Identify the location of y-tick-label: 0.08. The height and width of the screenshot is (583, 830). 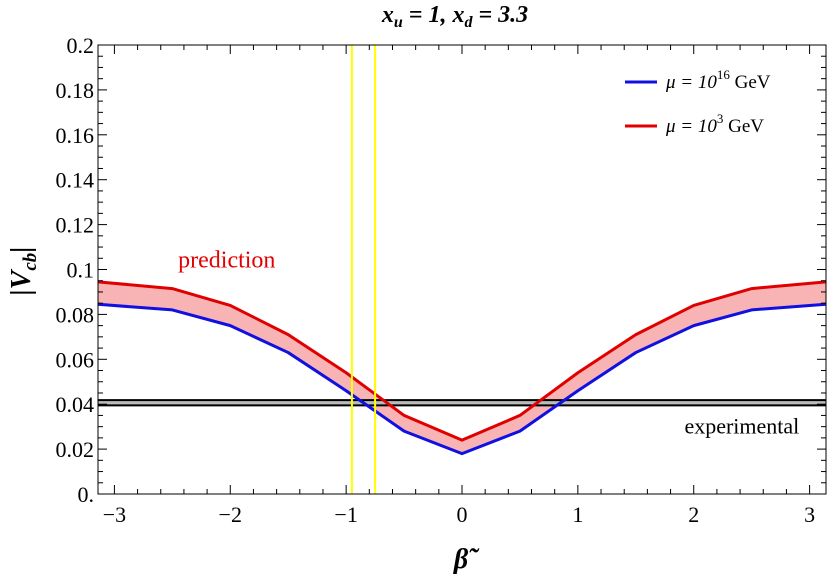
(75, 314).